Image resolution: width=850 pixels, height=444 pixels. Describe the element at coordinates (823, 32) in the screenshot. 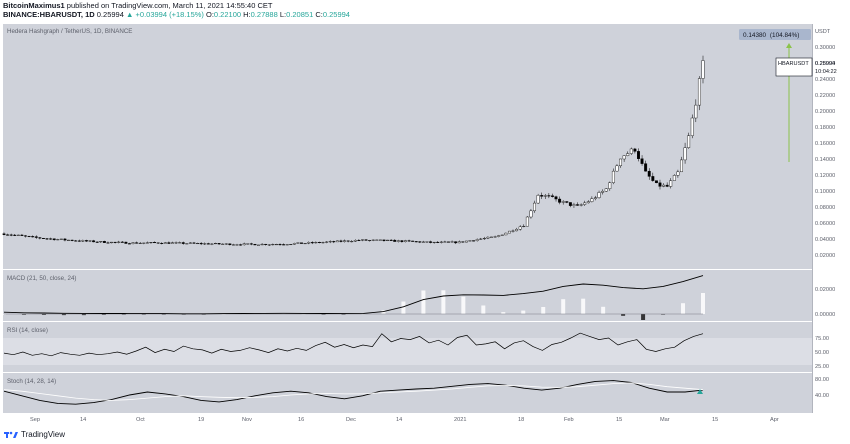

I see `price-axis-unit: USDT` at that location.